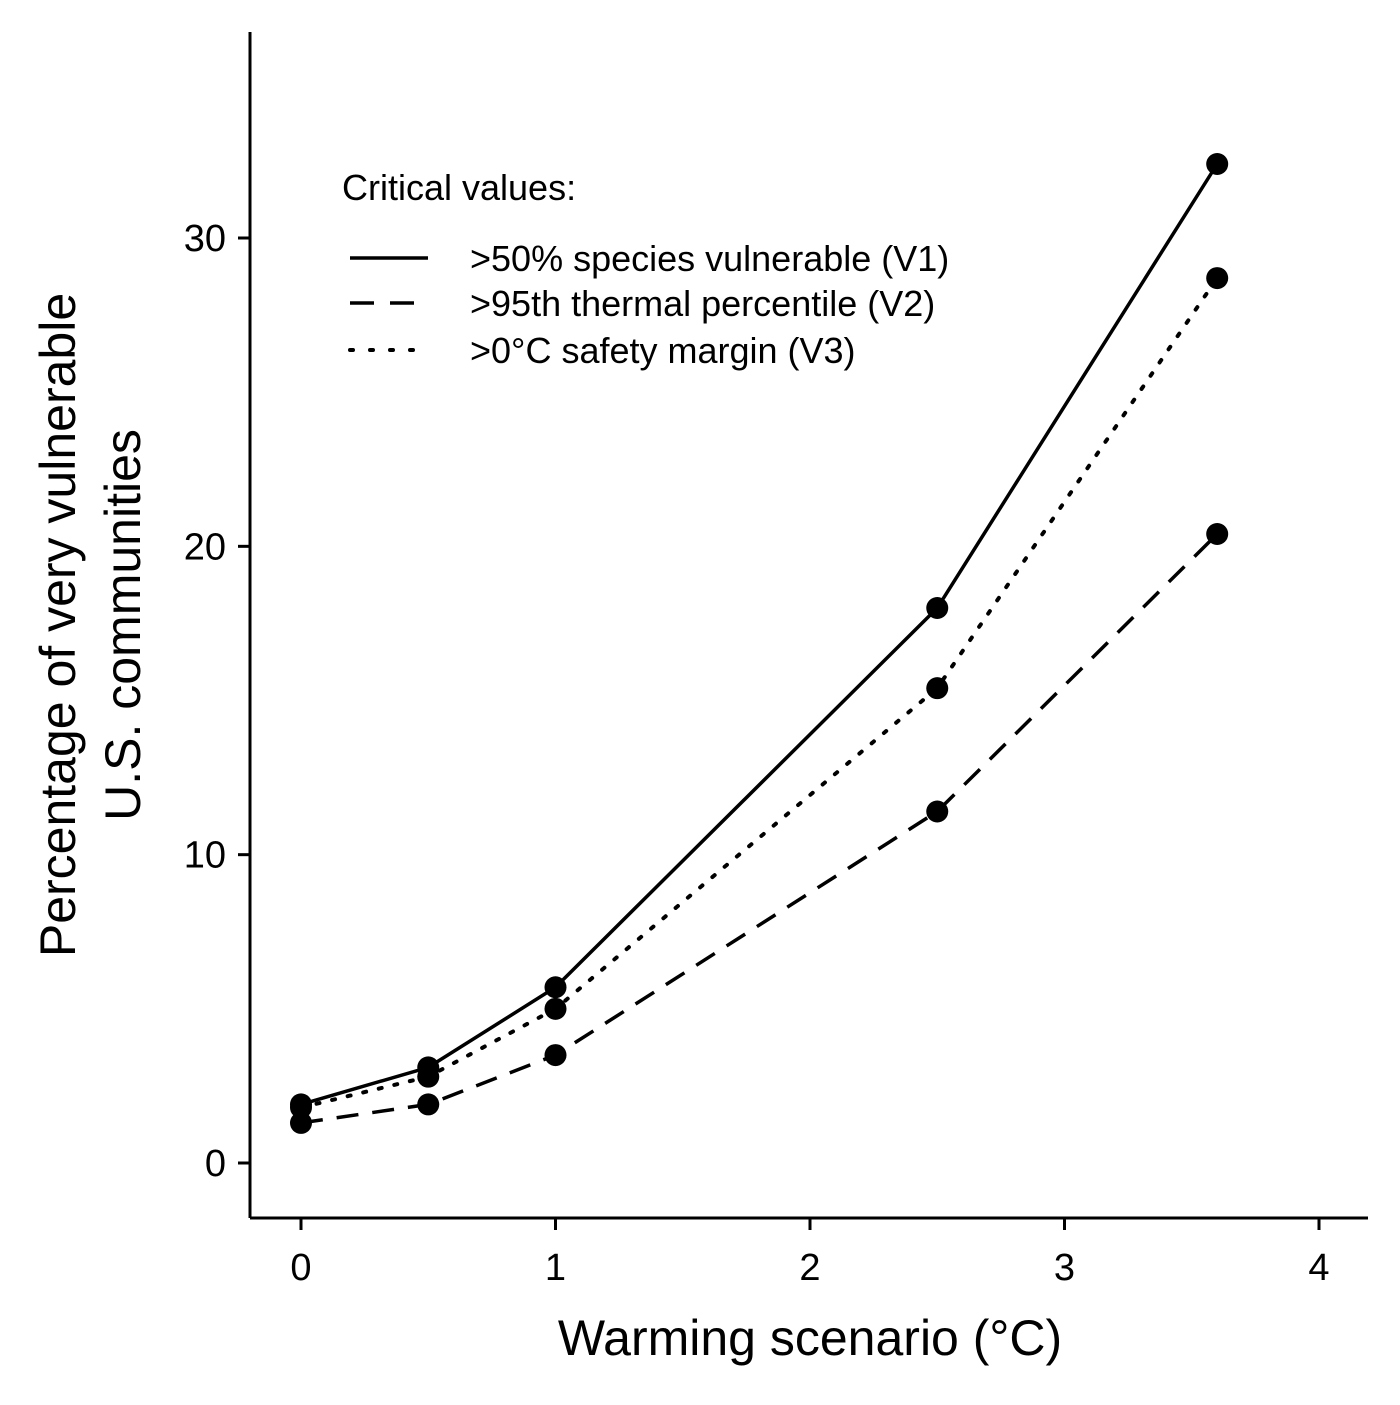 This screenshot has height=1405, width=1400. Describe the element at coordinates (459, 187) in the screenshot. I see `legend-title: Critical values:` at that location.